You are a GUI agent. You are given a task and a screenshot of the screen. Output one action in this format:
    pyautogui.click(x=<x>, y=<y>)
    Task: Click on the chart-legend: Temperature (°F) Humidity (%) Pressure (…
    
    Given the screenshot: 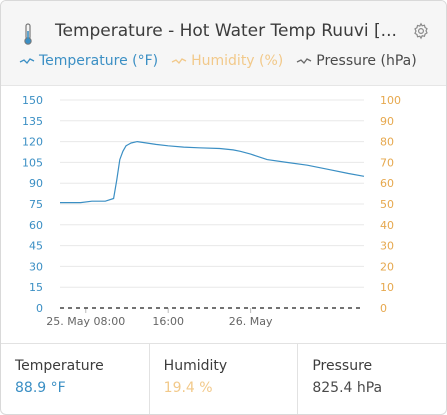 What is the action you would take?
    pyautogui.click(x=218, y=61)
    